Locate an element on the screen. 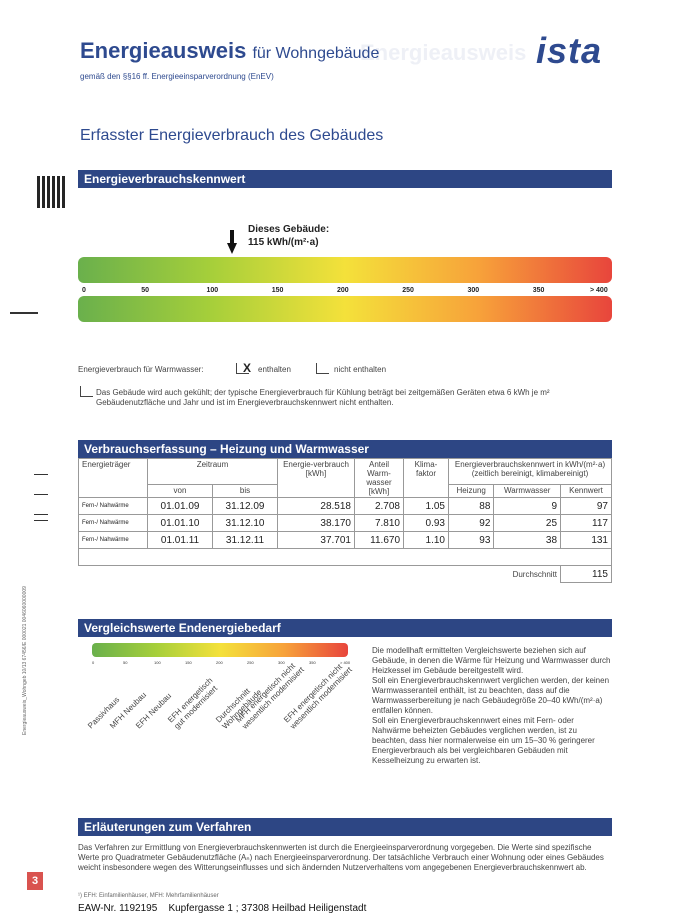 This screenshot has height=915, width=674. enthalten-label: enthalten is located at coordinates (274, 369).